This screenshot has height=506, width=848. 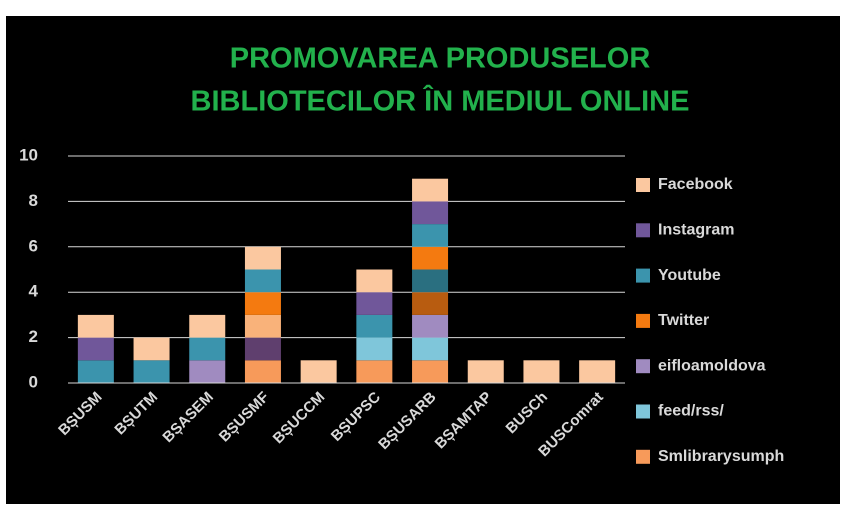 What do you see at coordinates (683, 320) in the screenshot?
I see `legend-label: Twitter` at bounding box center [683, 320].